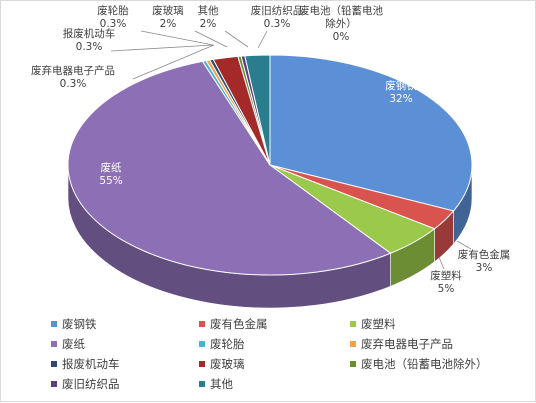 Image resolution: width=536 pixels, height=403 pixels. I want to click on data-label-0: 废钢铁 32%, so click(401, 92).